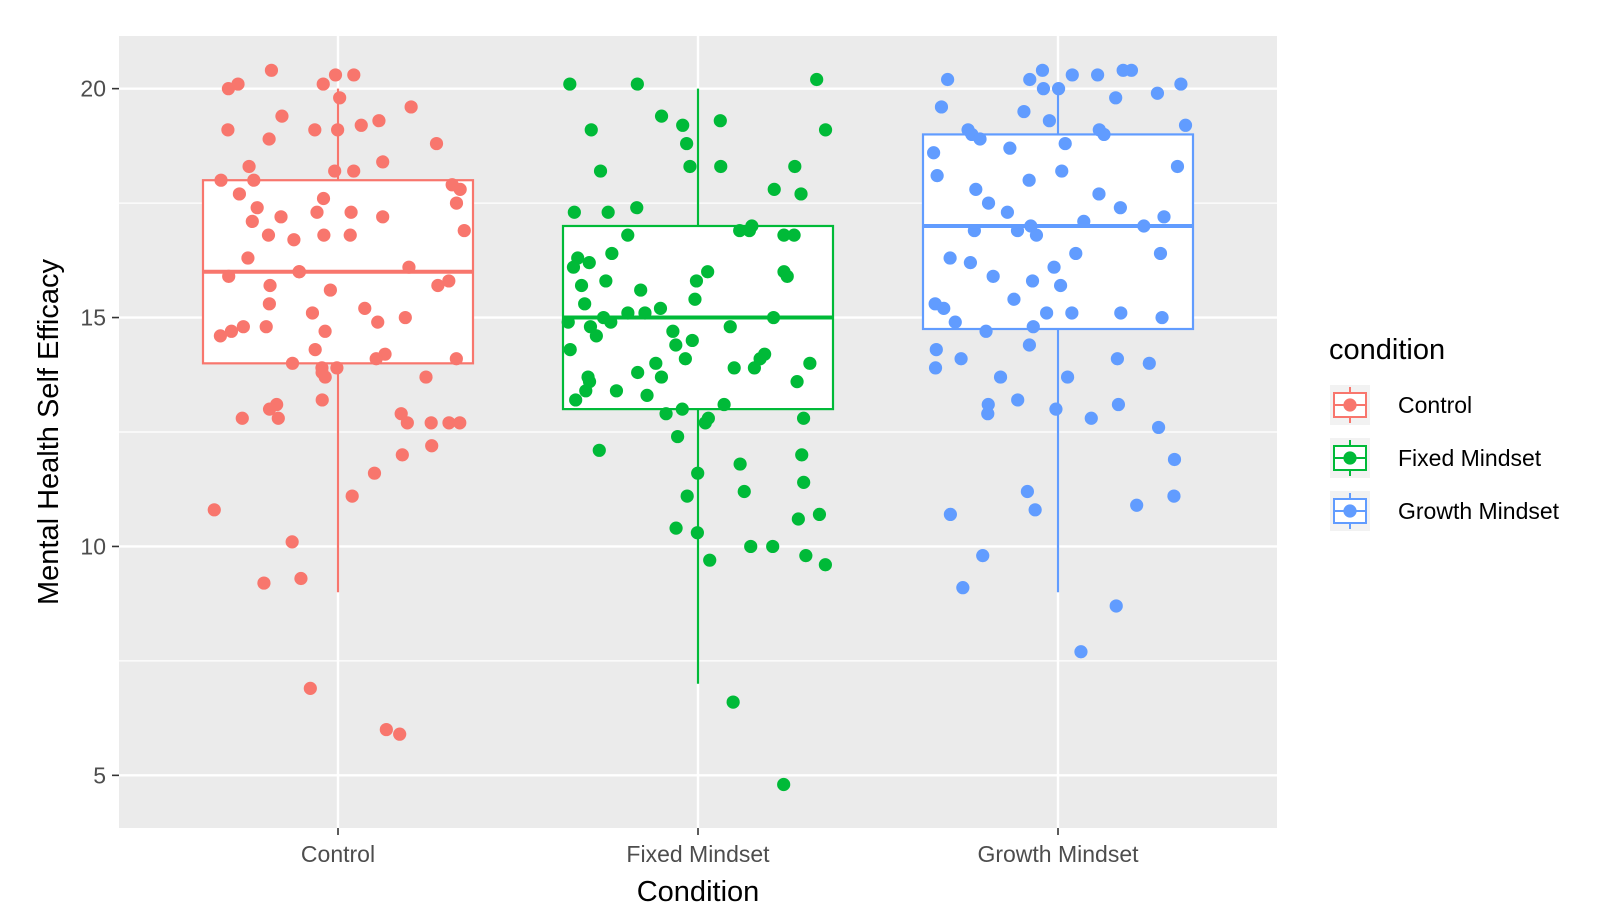 Image resolution: width=1600 pixels, height=921 pixels. I want to click on box-iqr, so click(1058, 232).